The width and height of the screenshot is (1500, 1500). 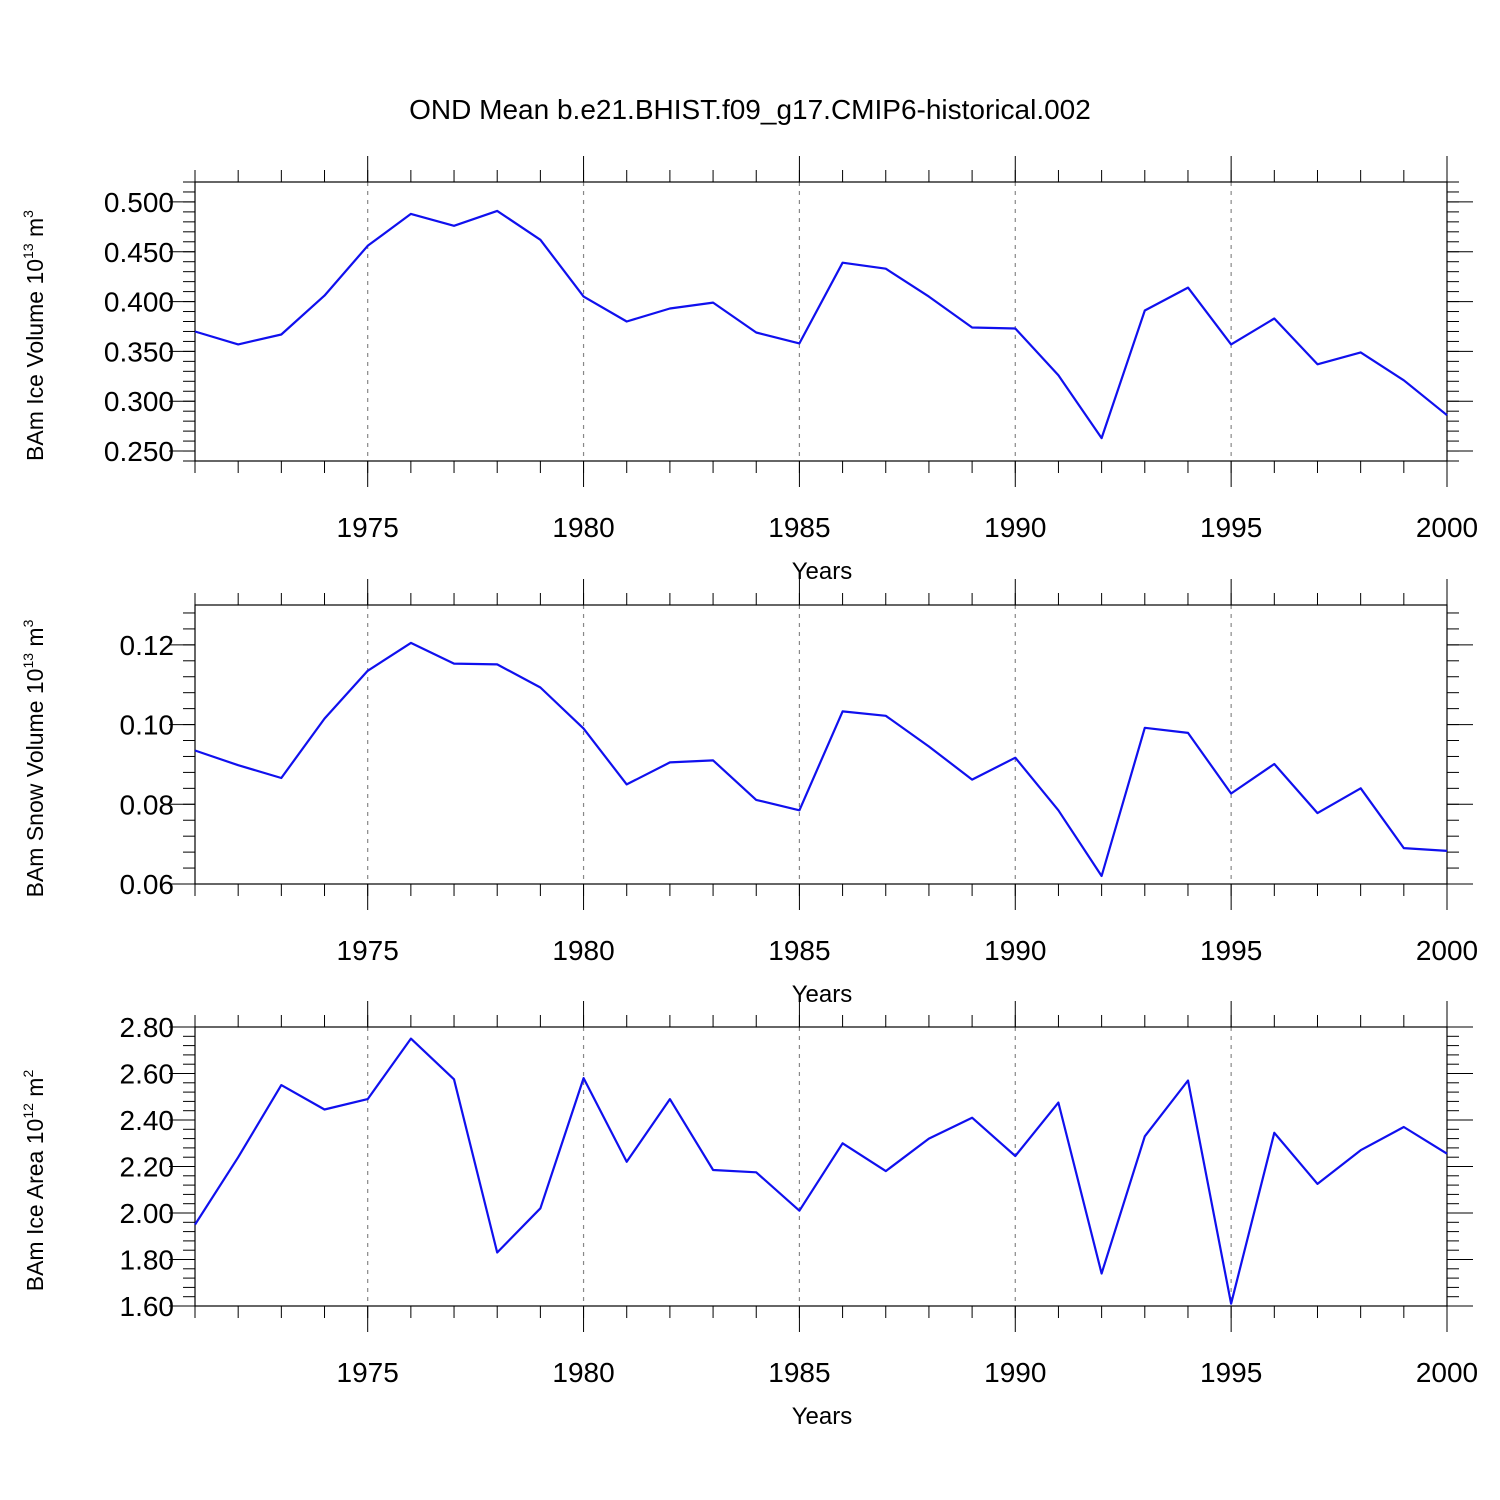 I want to click on y-tick-label: 0.06, so click(x=147, y=884).